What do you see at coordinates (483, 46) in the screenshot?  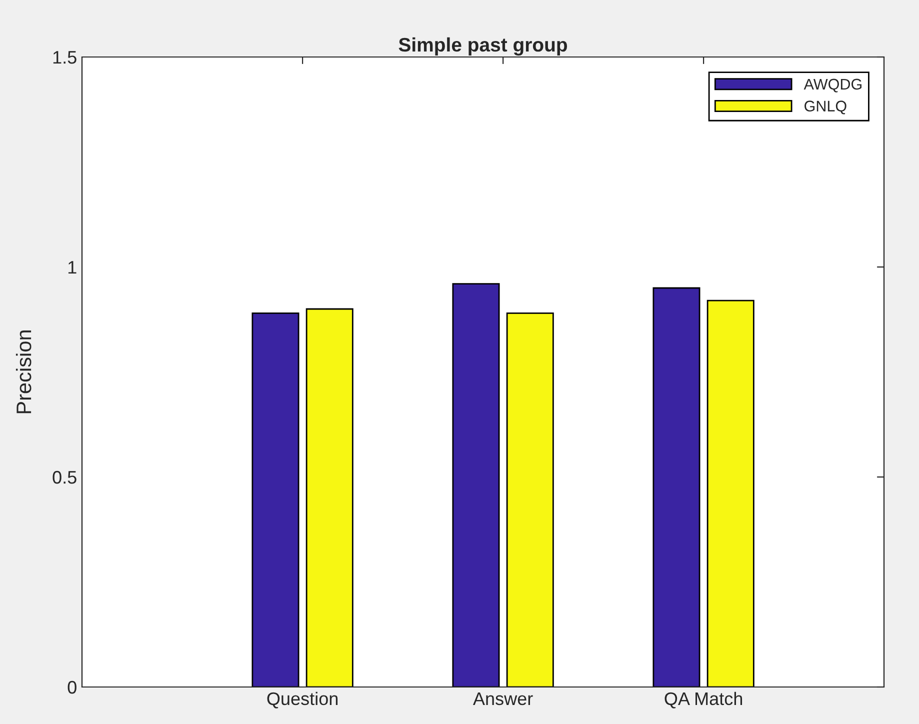 I see `chart-title: Simple past group` at bounding box center [483, 46].